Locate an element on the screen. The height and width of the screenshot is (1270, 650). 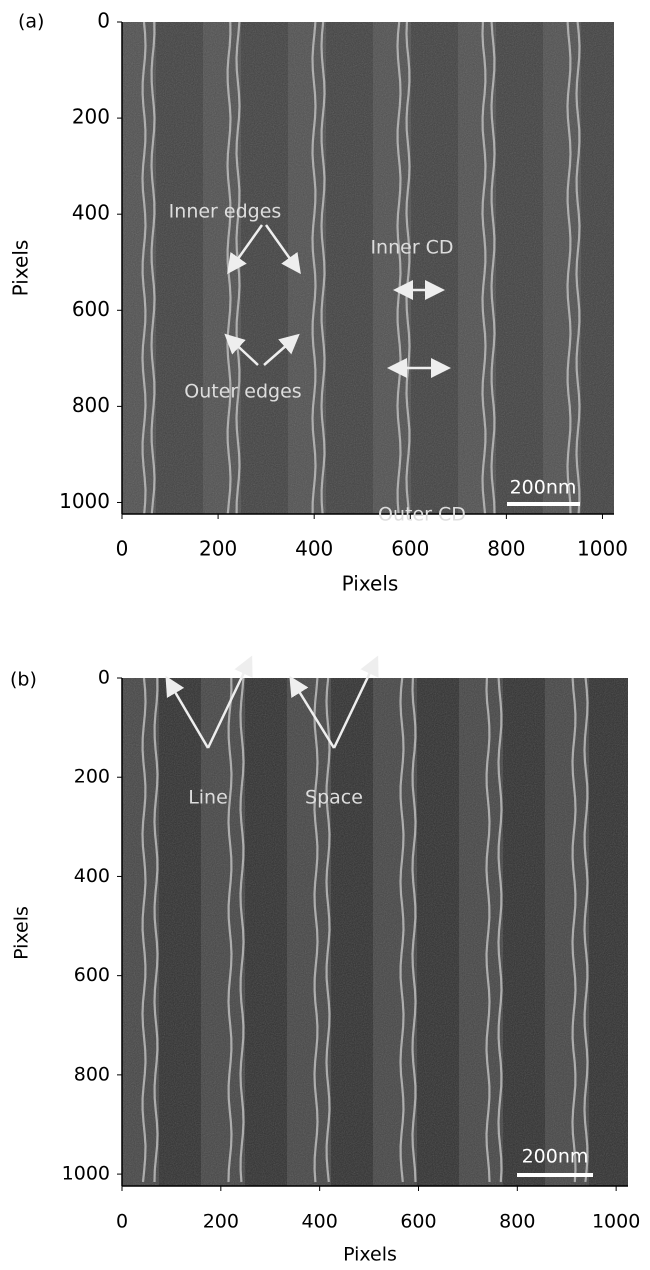
annotation: Inner edges is located at coordinates (225, 212).